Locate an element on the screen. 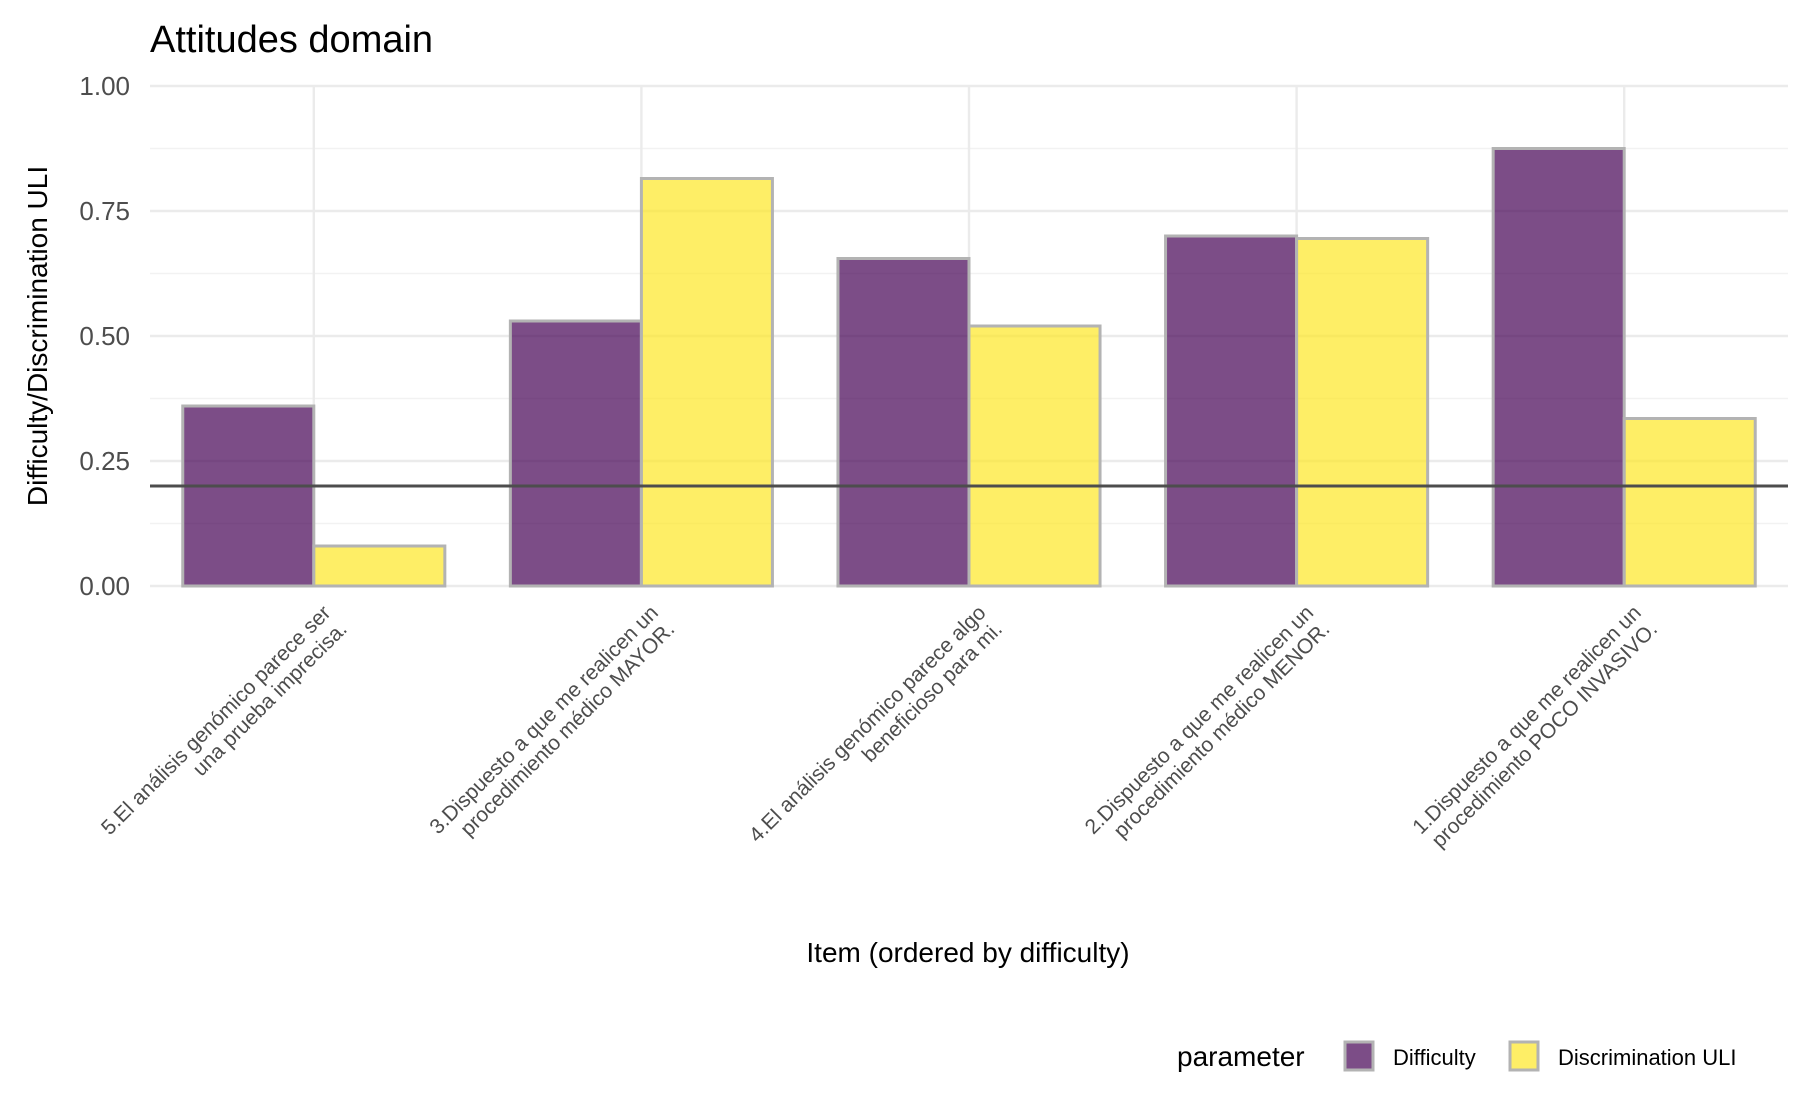  y-tick-label: 0.50 is located at coordinates (104, 336).